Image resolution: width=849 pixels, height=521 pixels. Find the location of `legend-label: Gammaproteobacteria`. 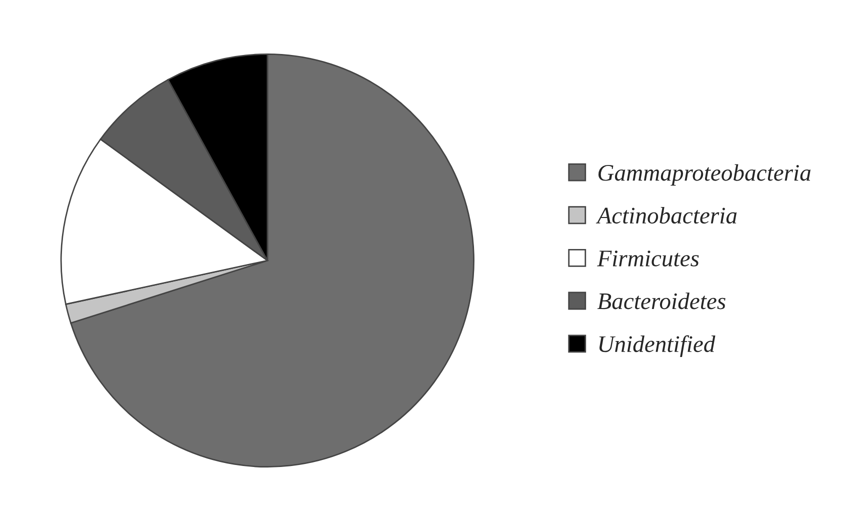

legend-label: Gammaproteobacteria is located at coordinates (704, 175).